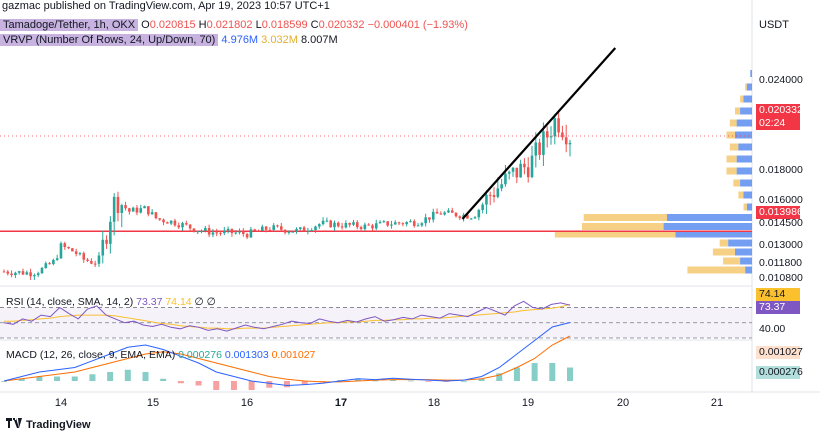 This screenshot has width=820, height=436. Describe the element at coordinates (623, 403) in the screenshot. I see `time-axis-label: 20` at that location.